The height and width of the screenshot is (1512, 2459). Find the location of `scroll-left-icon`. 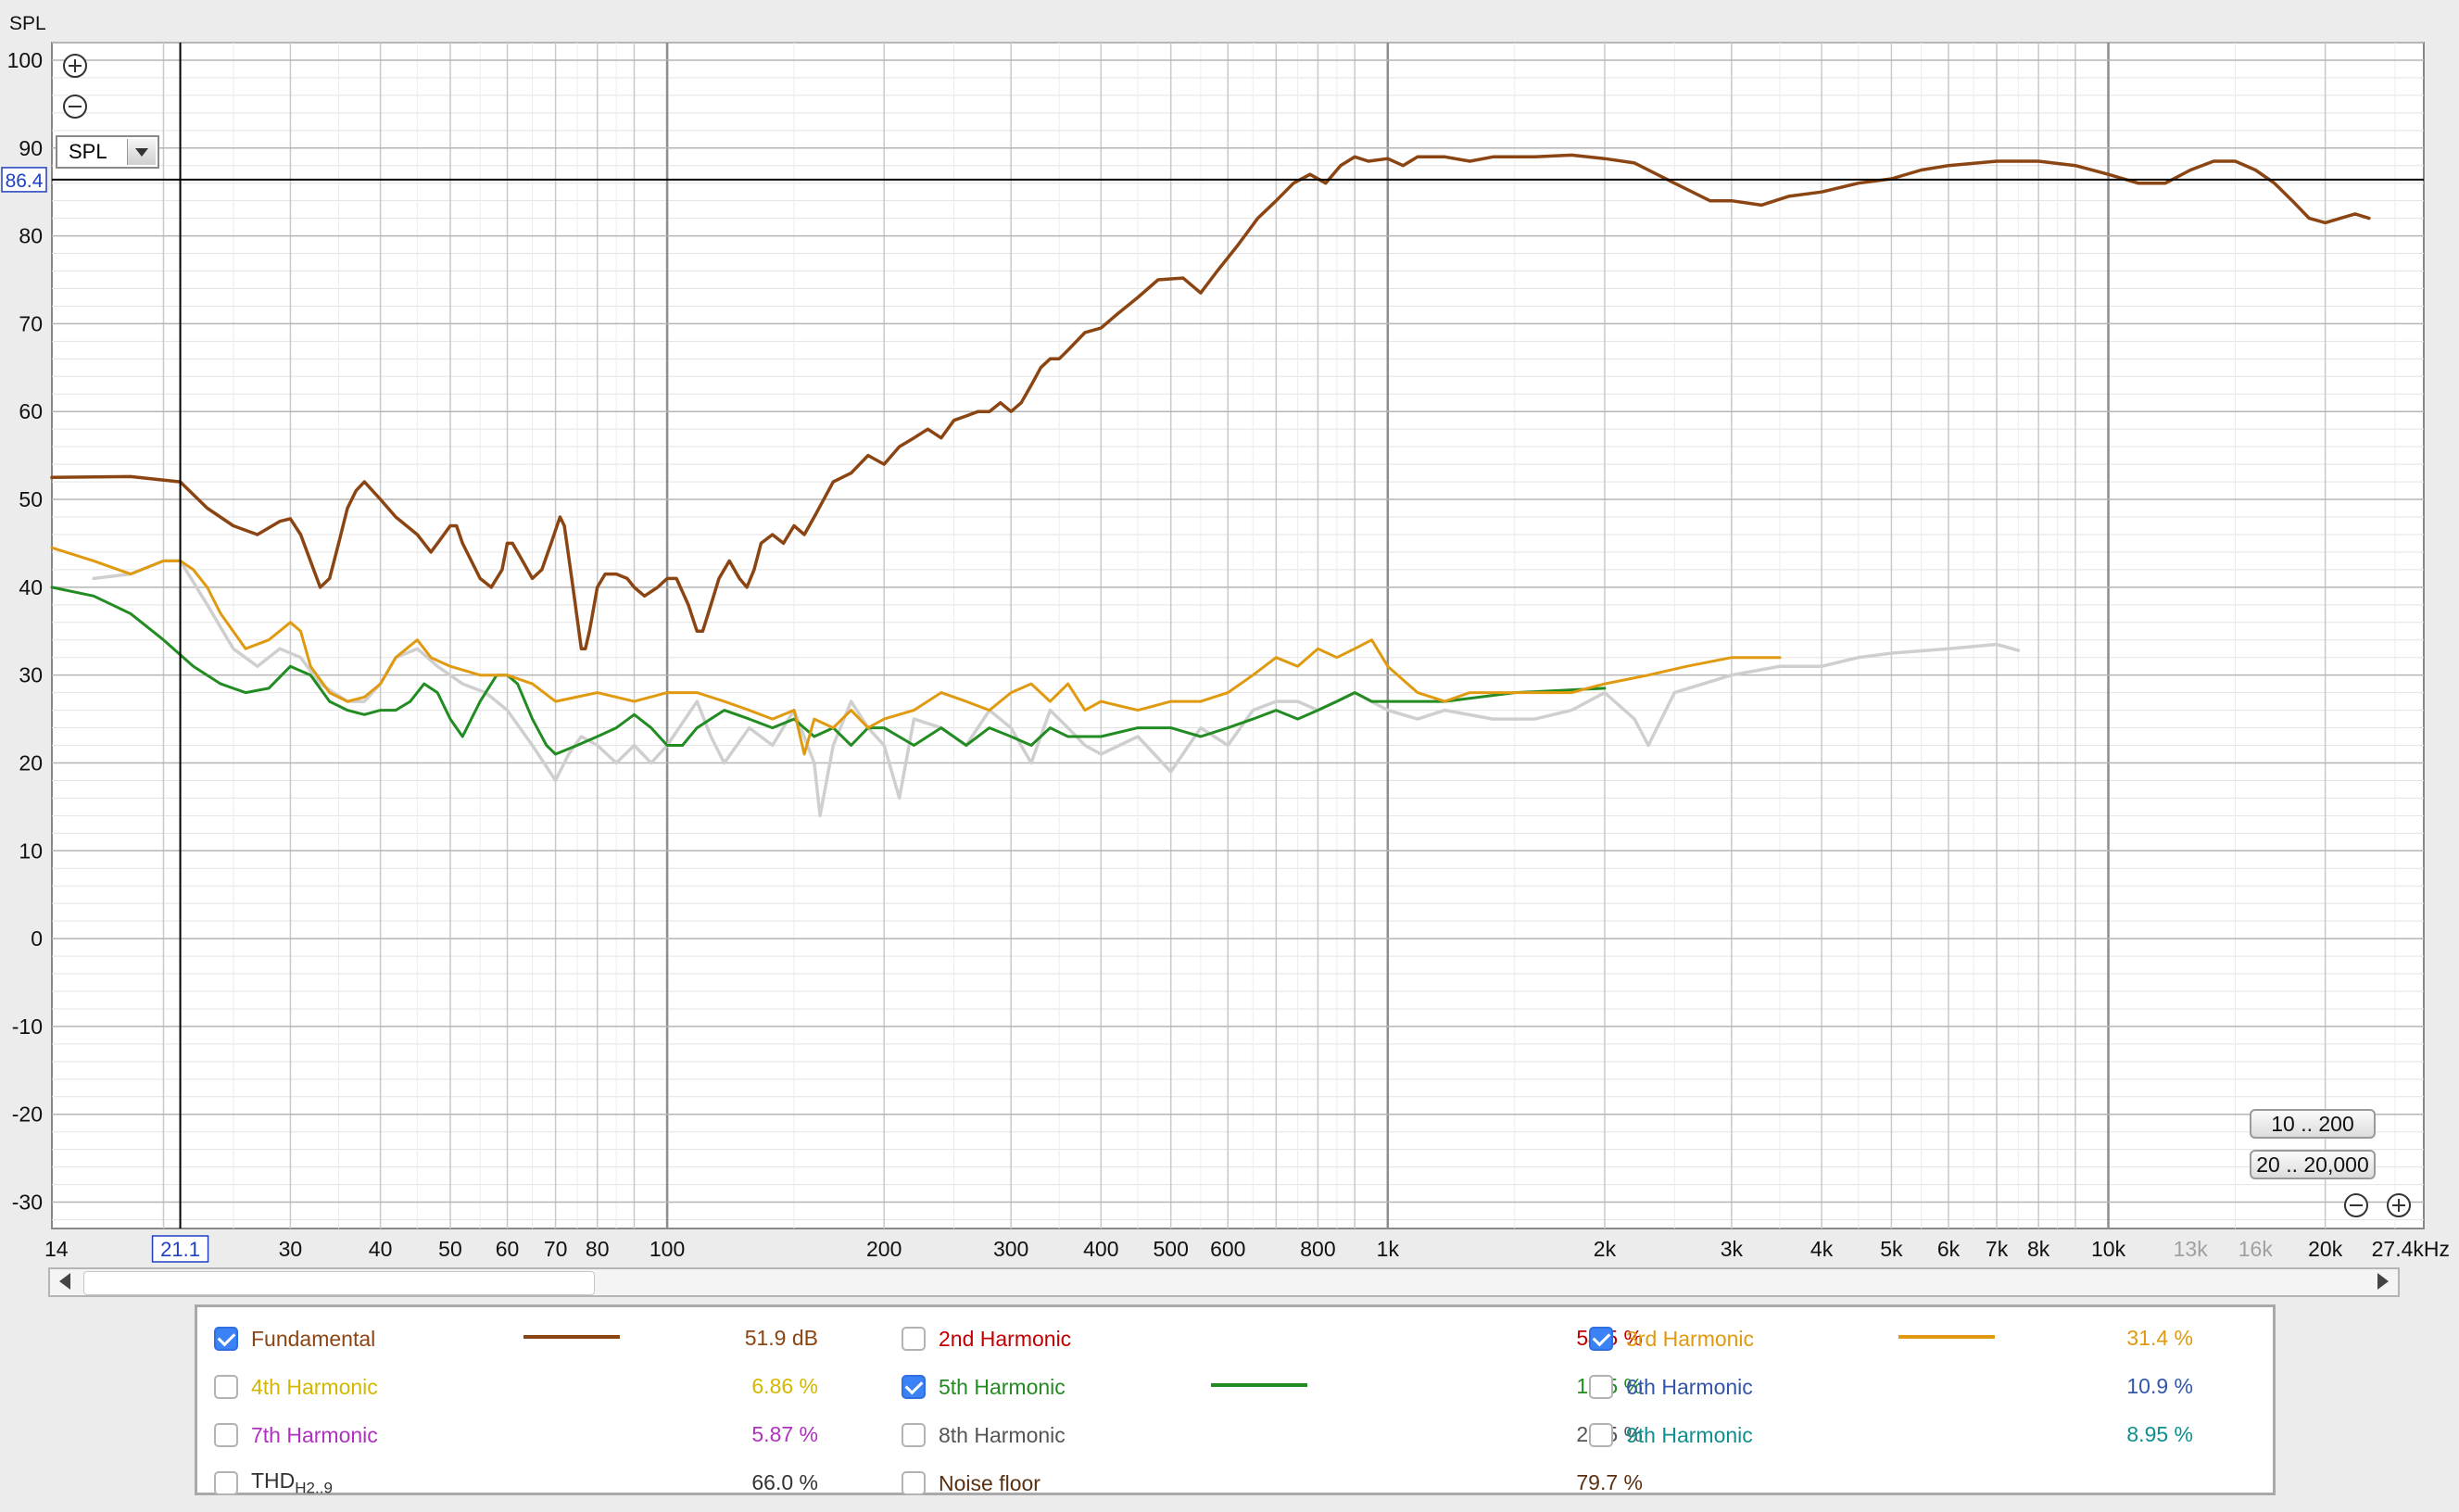

scroll-left-icon is located at coordinates (64, 1281).